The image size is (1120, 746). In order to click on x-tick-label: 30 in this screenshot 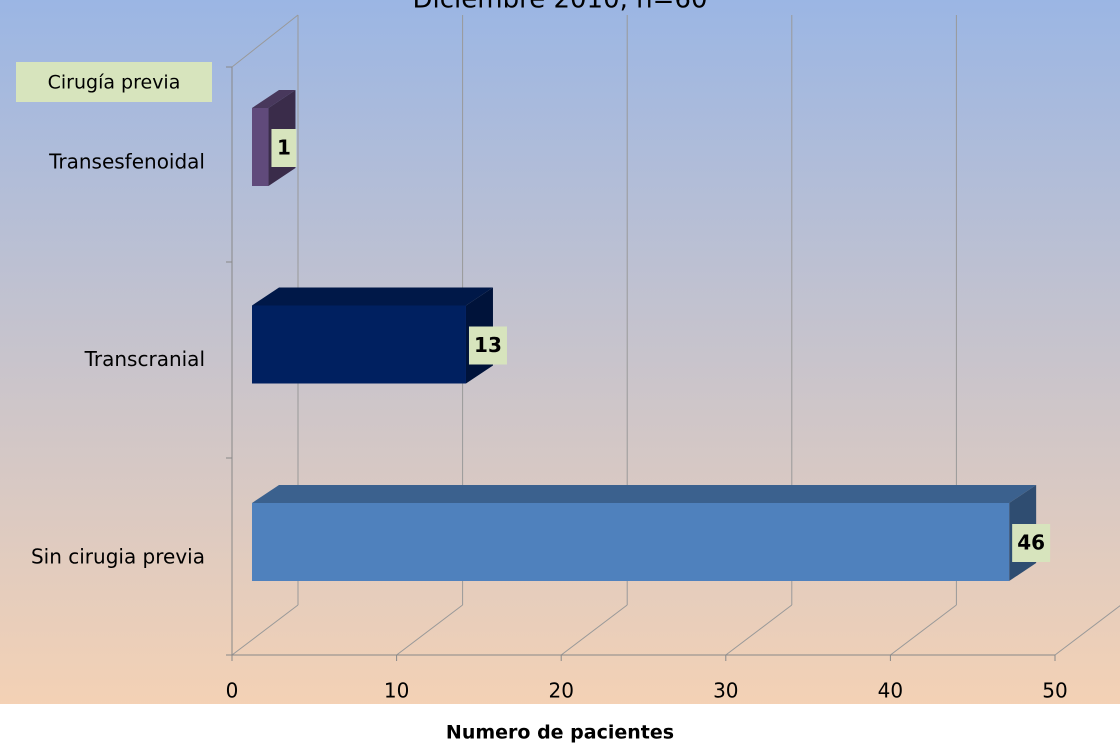, I will do `click(725, 691)`.